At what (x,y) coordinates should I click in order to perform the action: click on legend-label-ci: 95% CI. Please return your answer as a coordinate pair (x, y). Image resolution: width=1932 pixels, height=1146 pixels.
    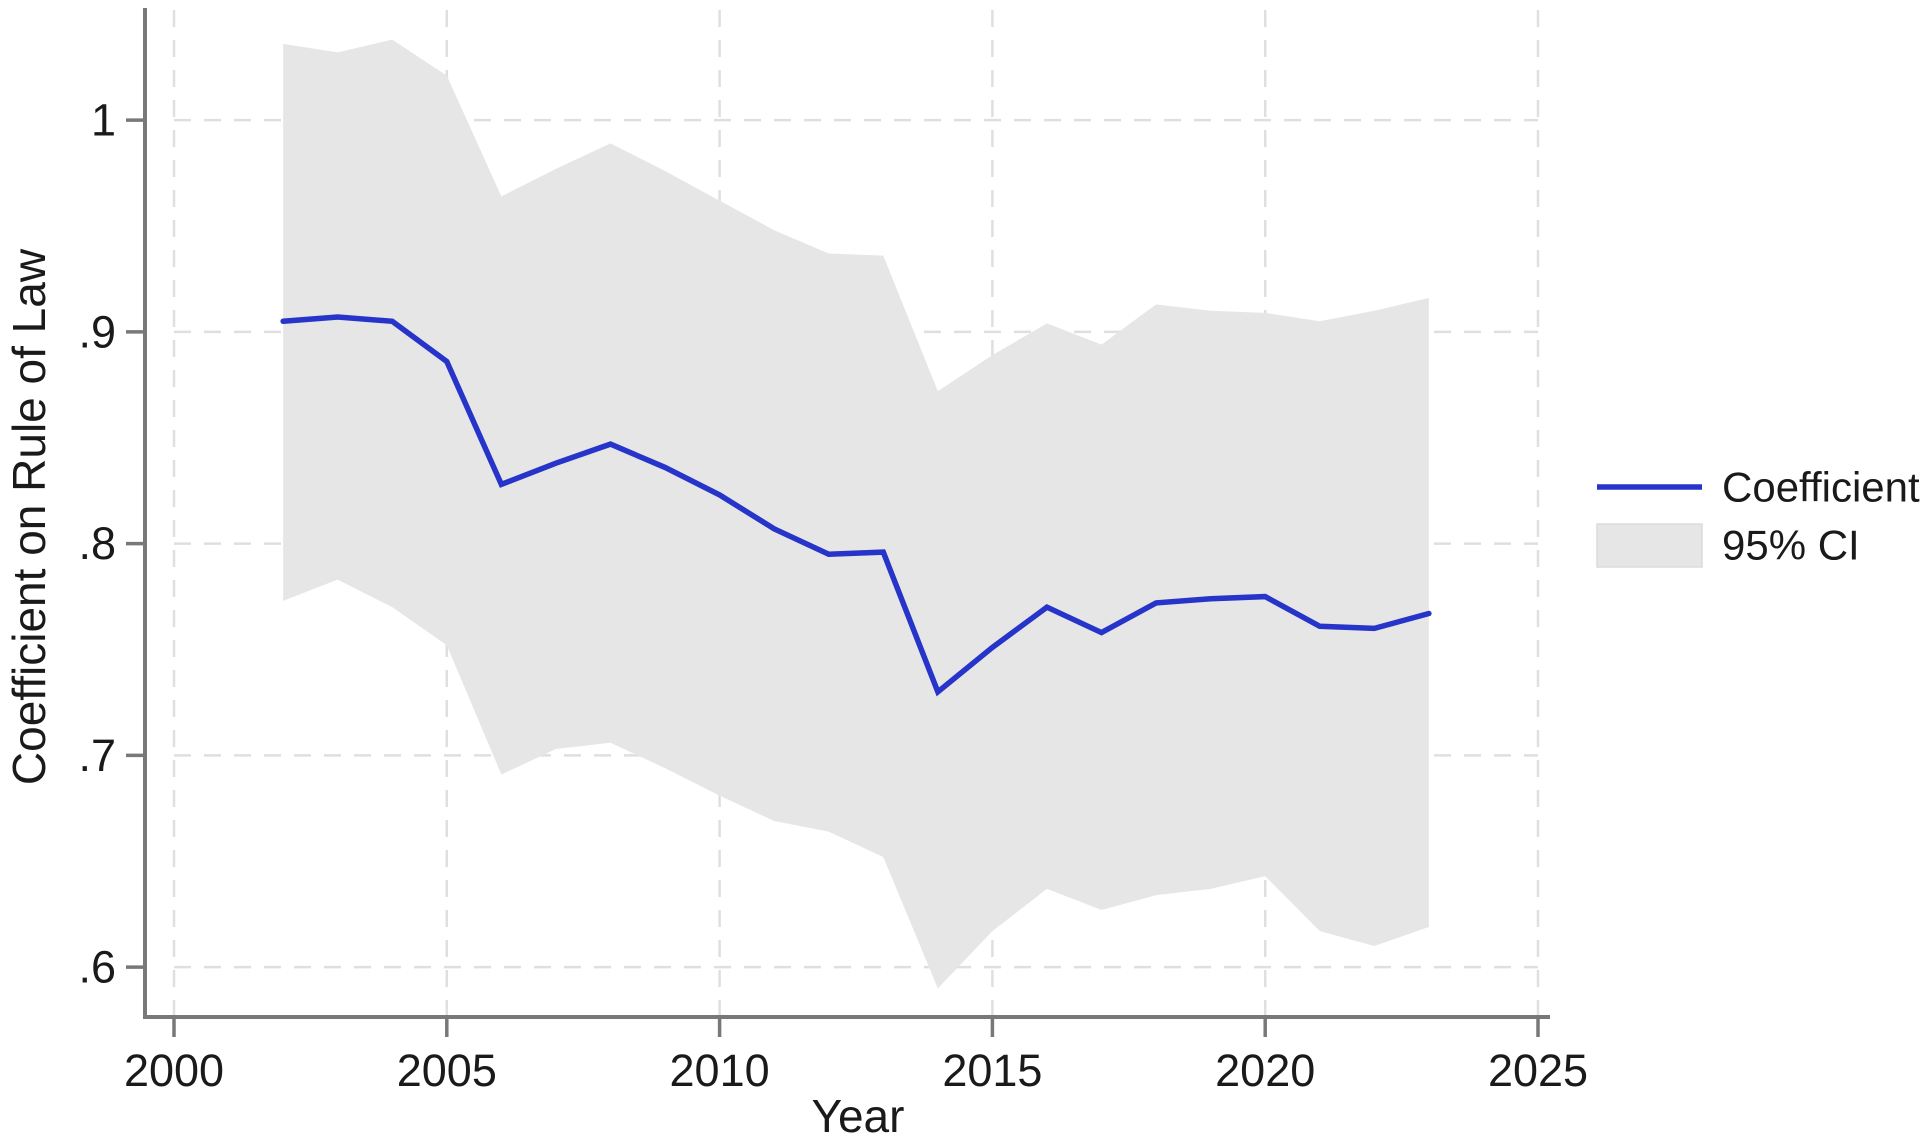
    Looking at the image, I should click on (1791, 545).